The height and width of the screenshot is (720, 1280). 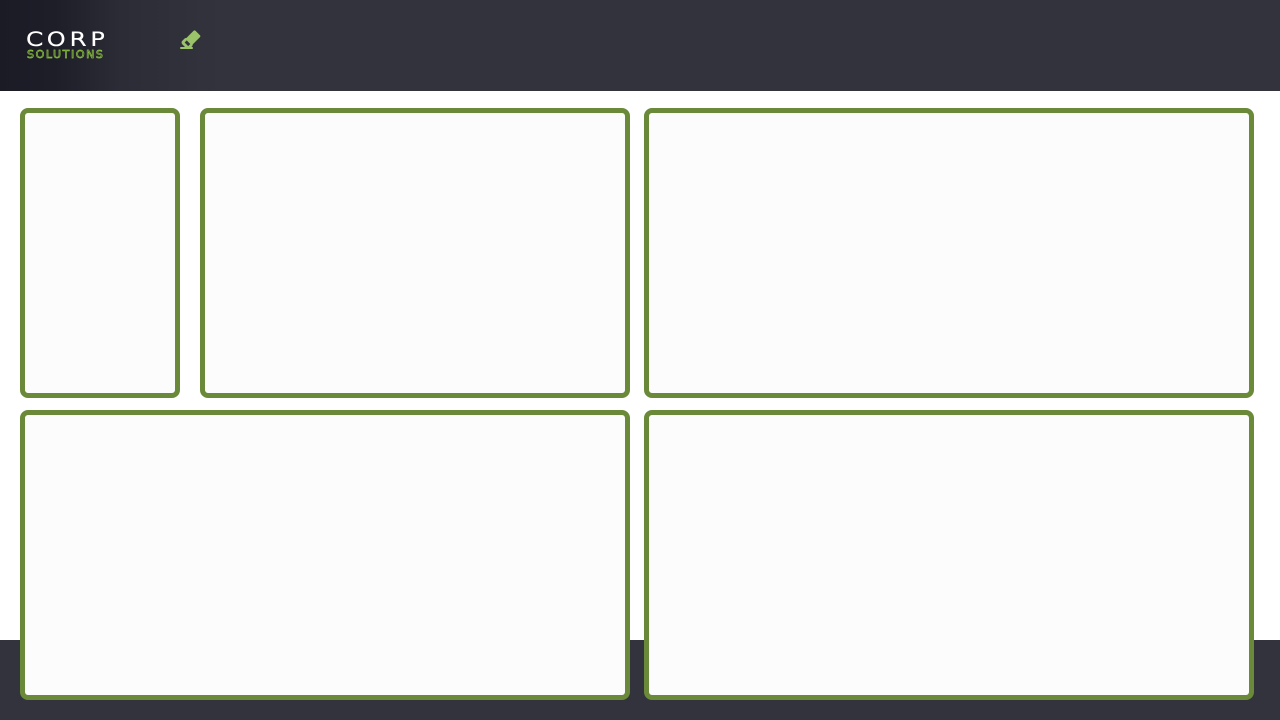 I want to click on eraser-icon, so click(x=191, y=39).